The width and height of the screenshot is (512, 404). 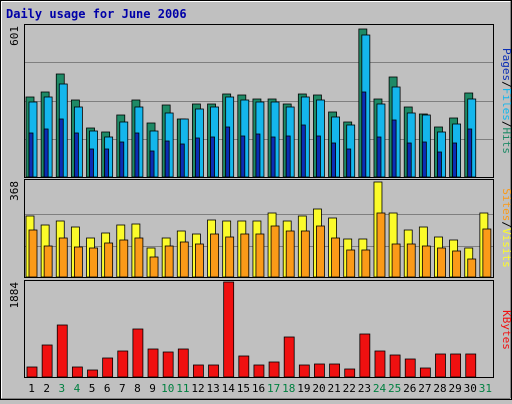 I want to click on panel-2-legend-visits: Visits, so click(x=506, y=248).